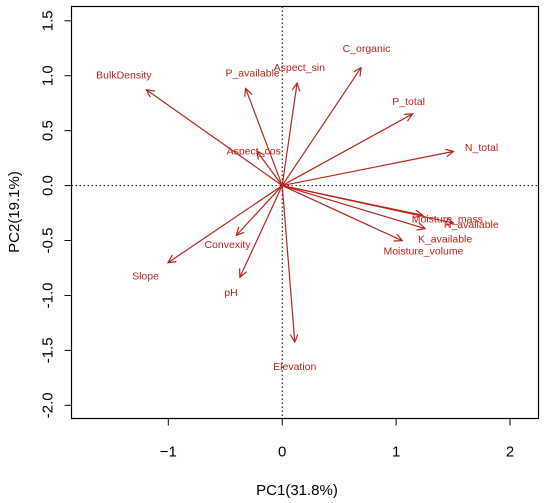 The height and width of the screenshot is (503, 550). I want to click on y-tick-label: -1.0, so click(48, 296).